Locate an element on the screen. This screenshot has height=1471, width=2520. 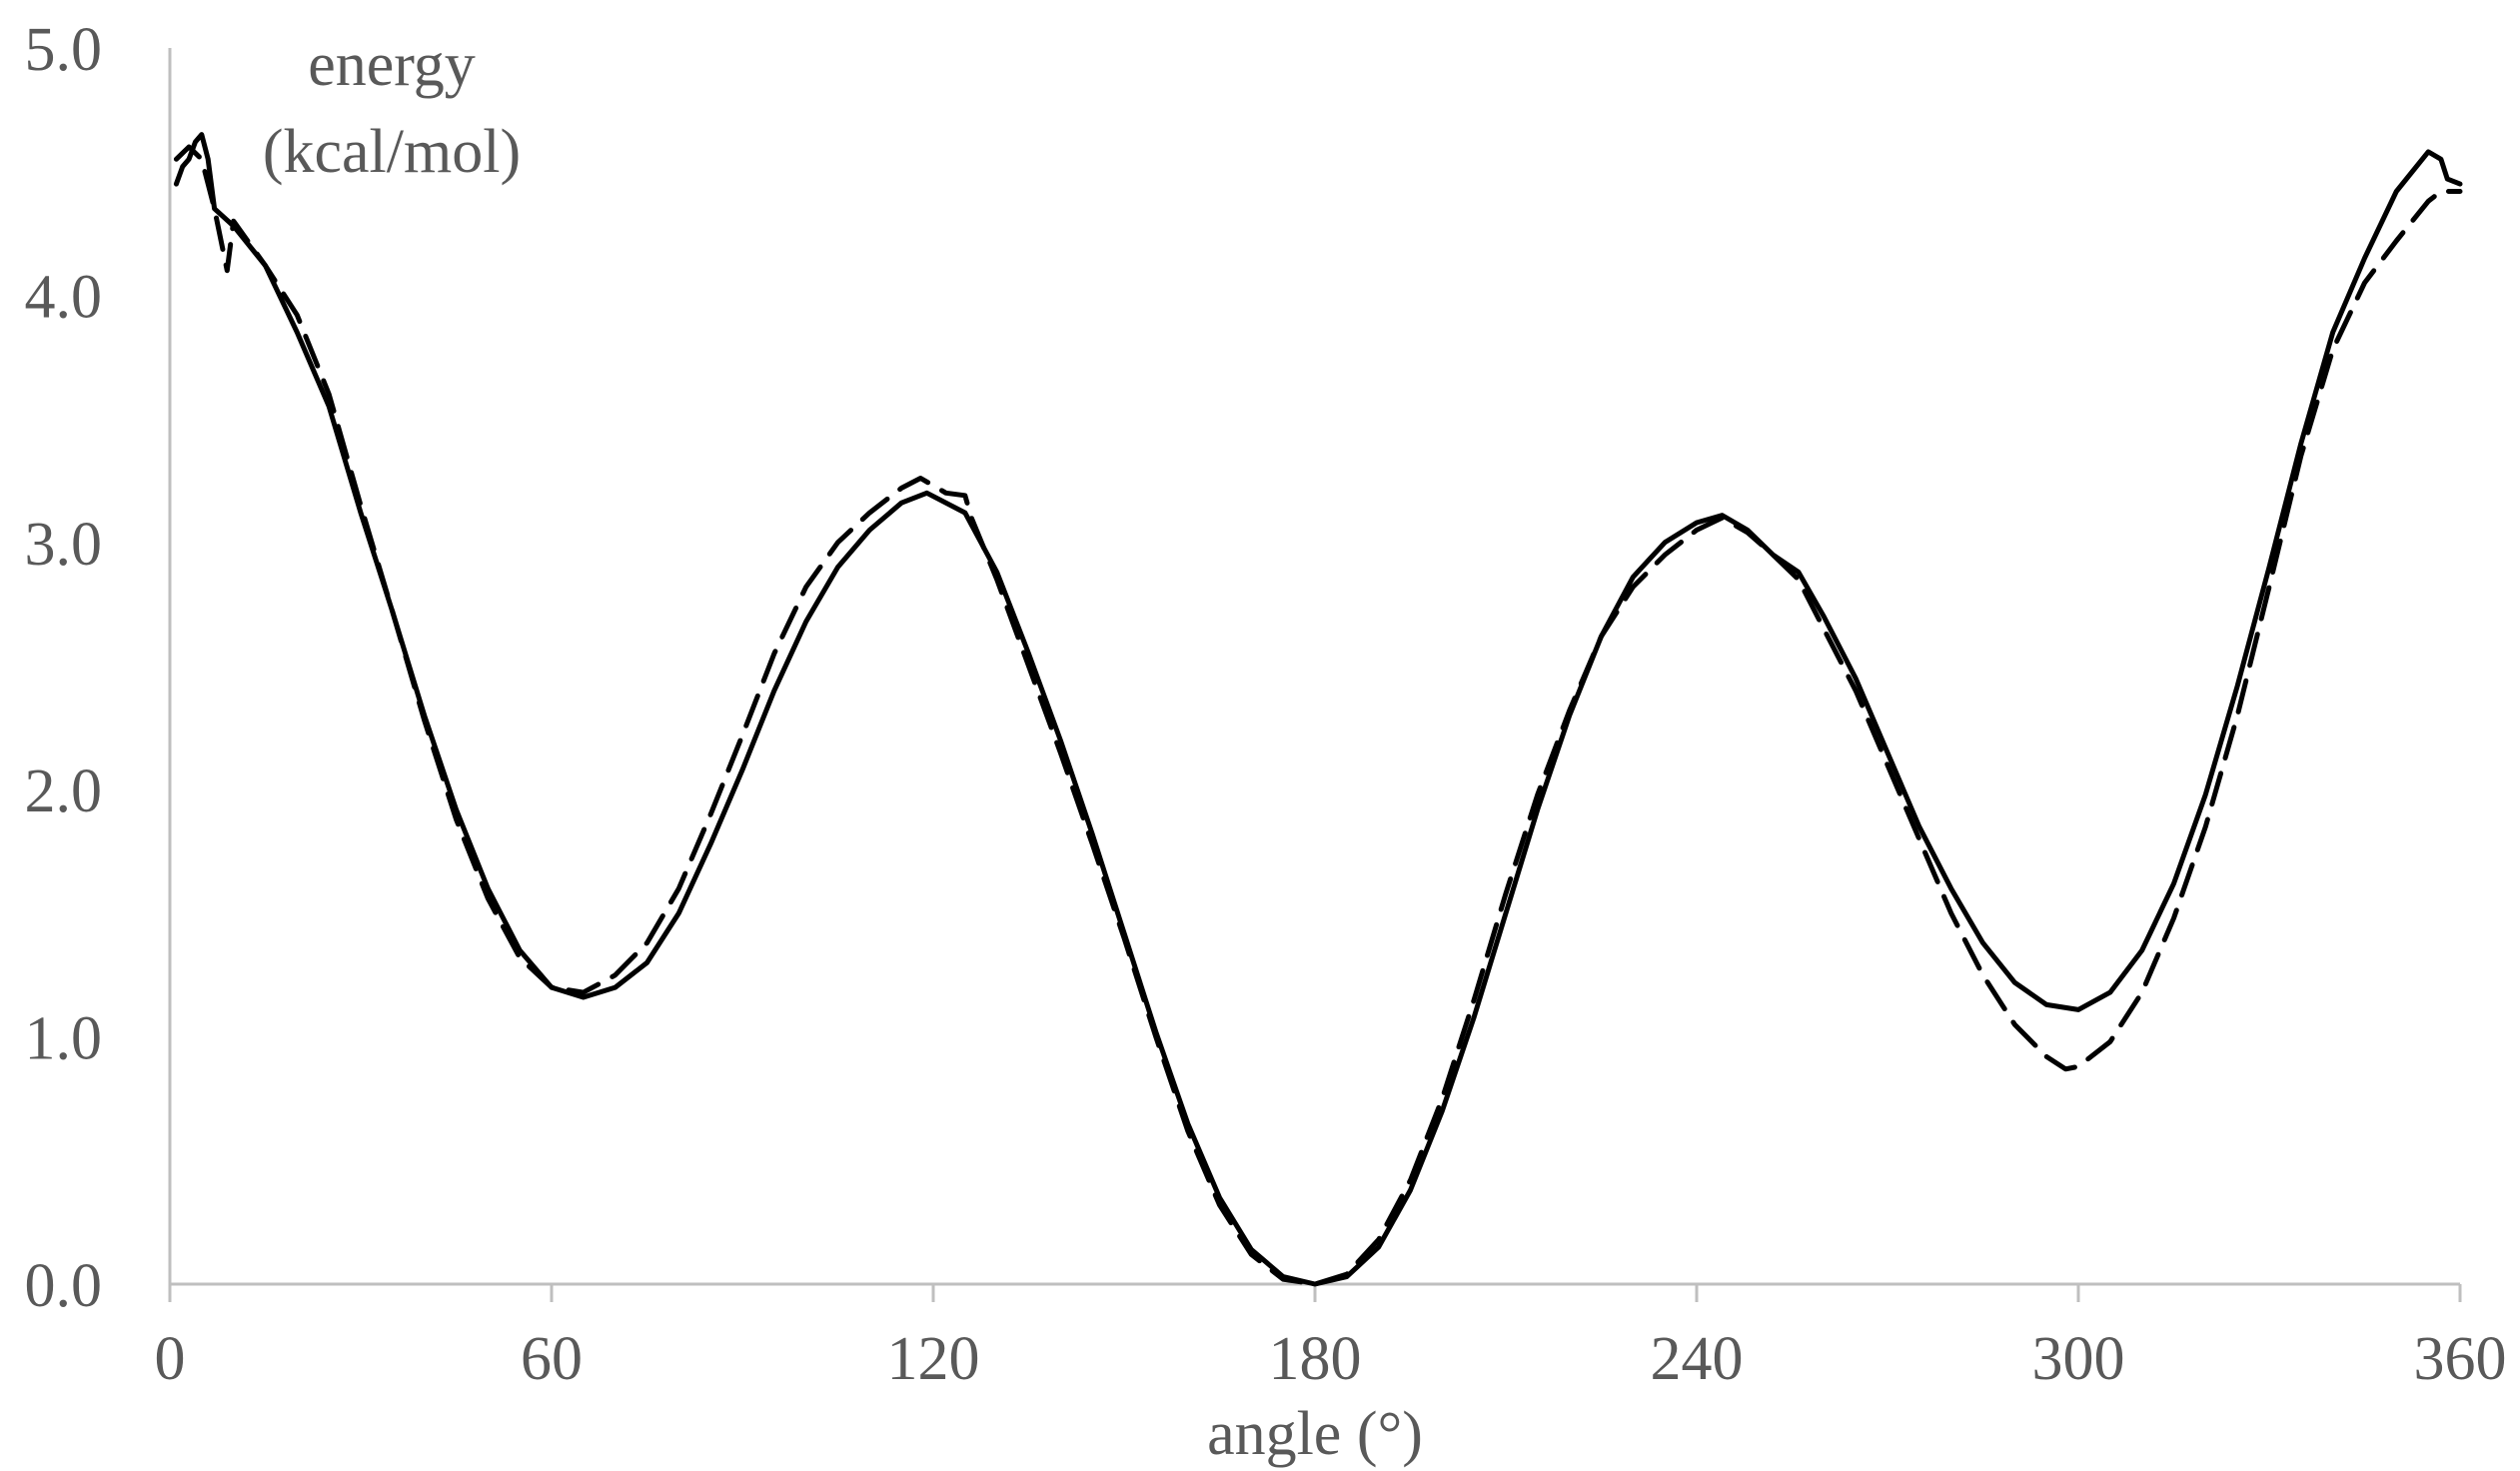
x-tick-label: 60 is located at coordinates (552, 1359).